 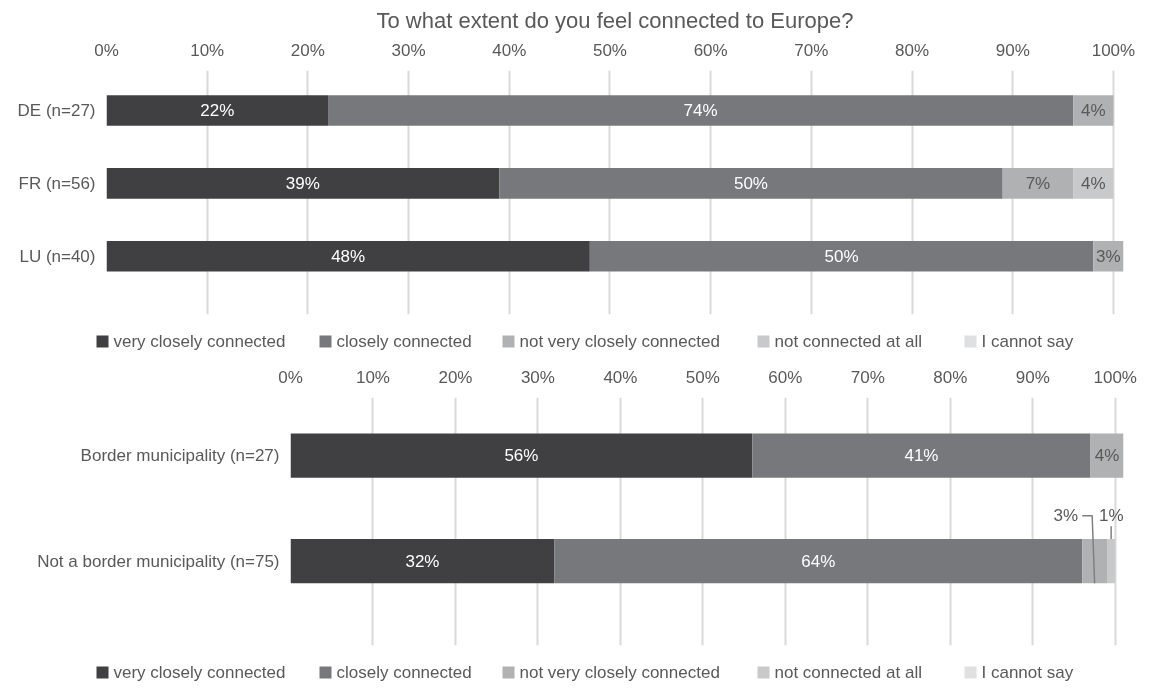 I want to click on data-label: 48%, so click(x=348, y=256).